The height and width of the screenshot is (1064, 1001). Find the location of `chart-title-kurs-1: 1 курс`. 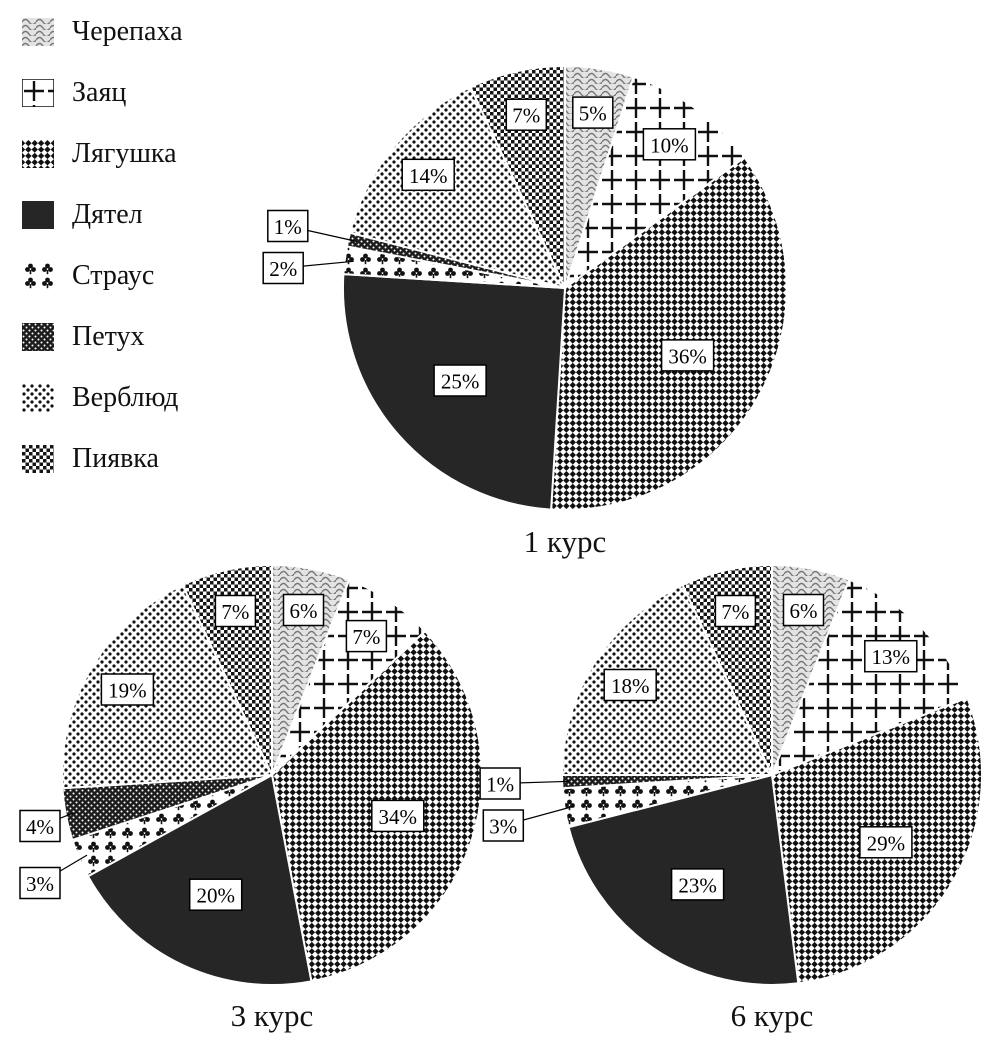

chart-title-kurs-1: 1 курс is located at coordinates (565, 541).